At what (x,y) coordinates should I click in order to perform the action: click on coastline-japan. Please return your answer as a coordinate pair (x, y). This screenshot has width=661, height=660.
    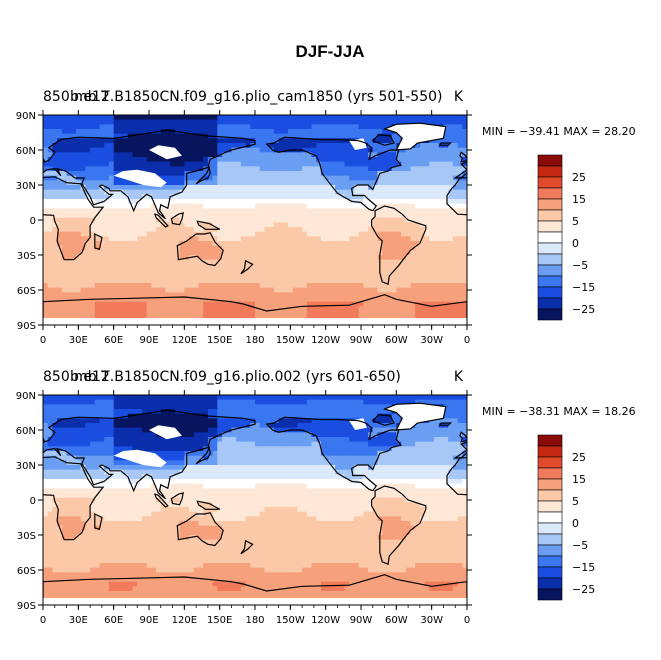
    Looking at the image, I should click on (627, 176).